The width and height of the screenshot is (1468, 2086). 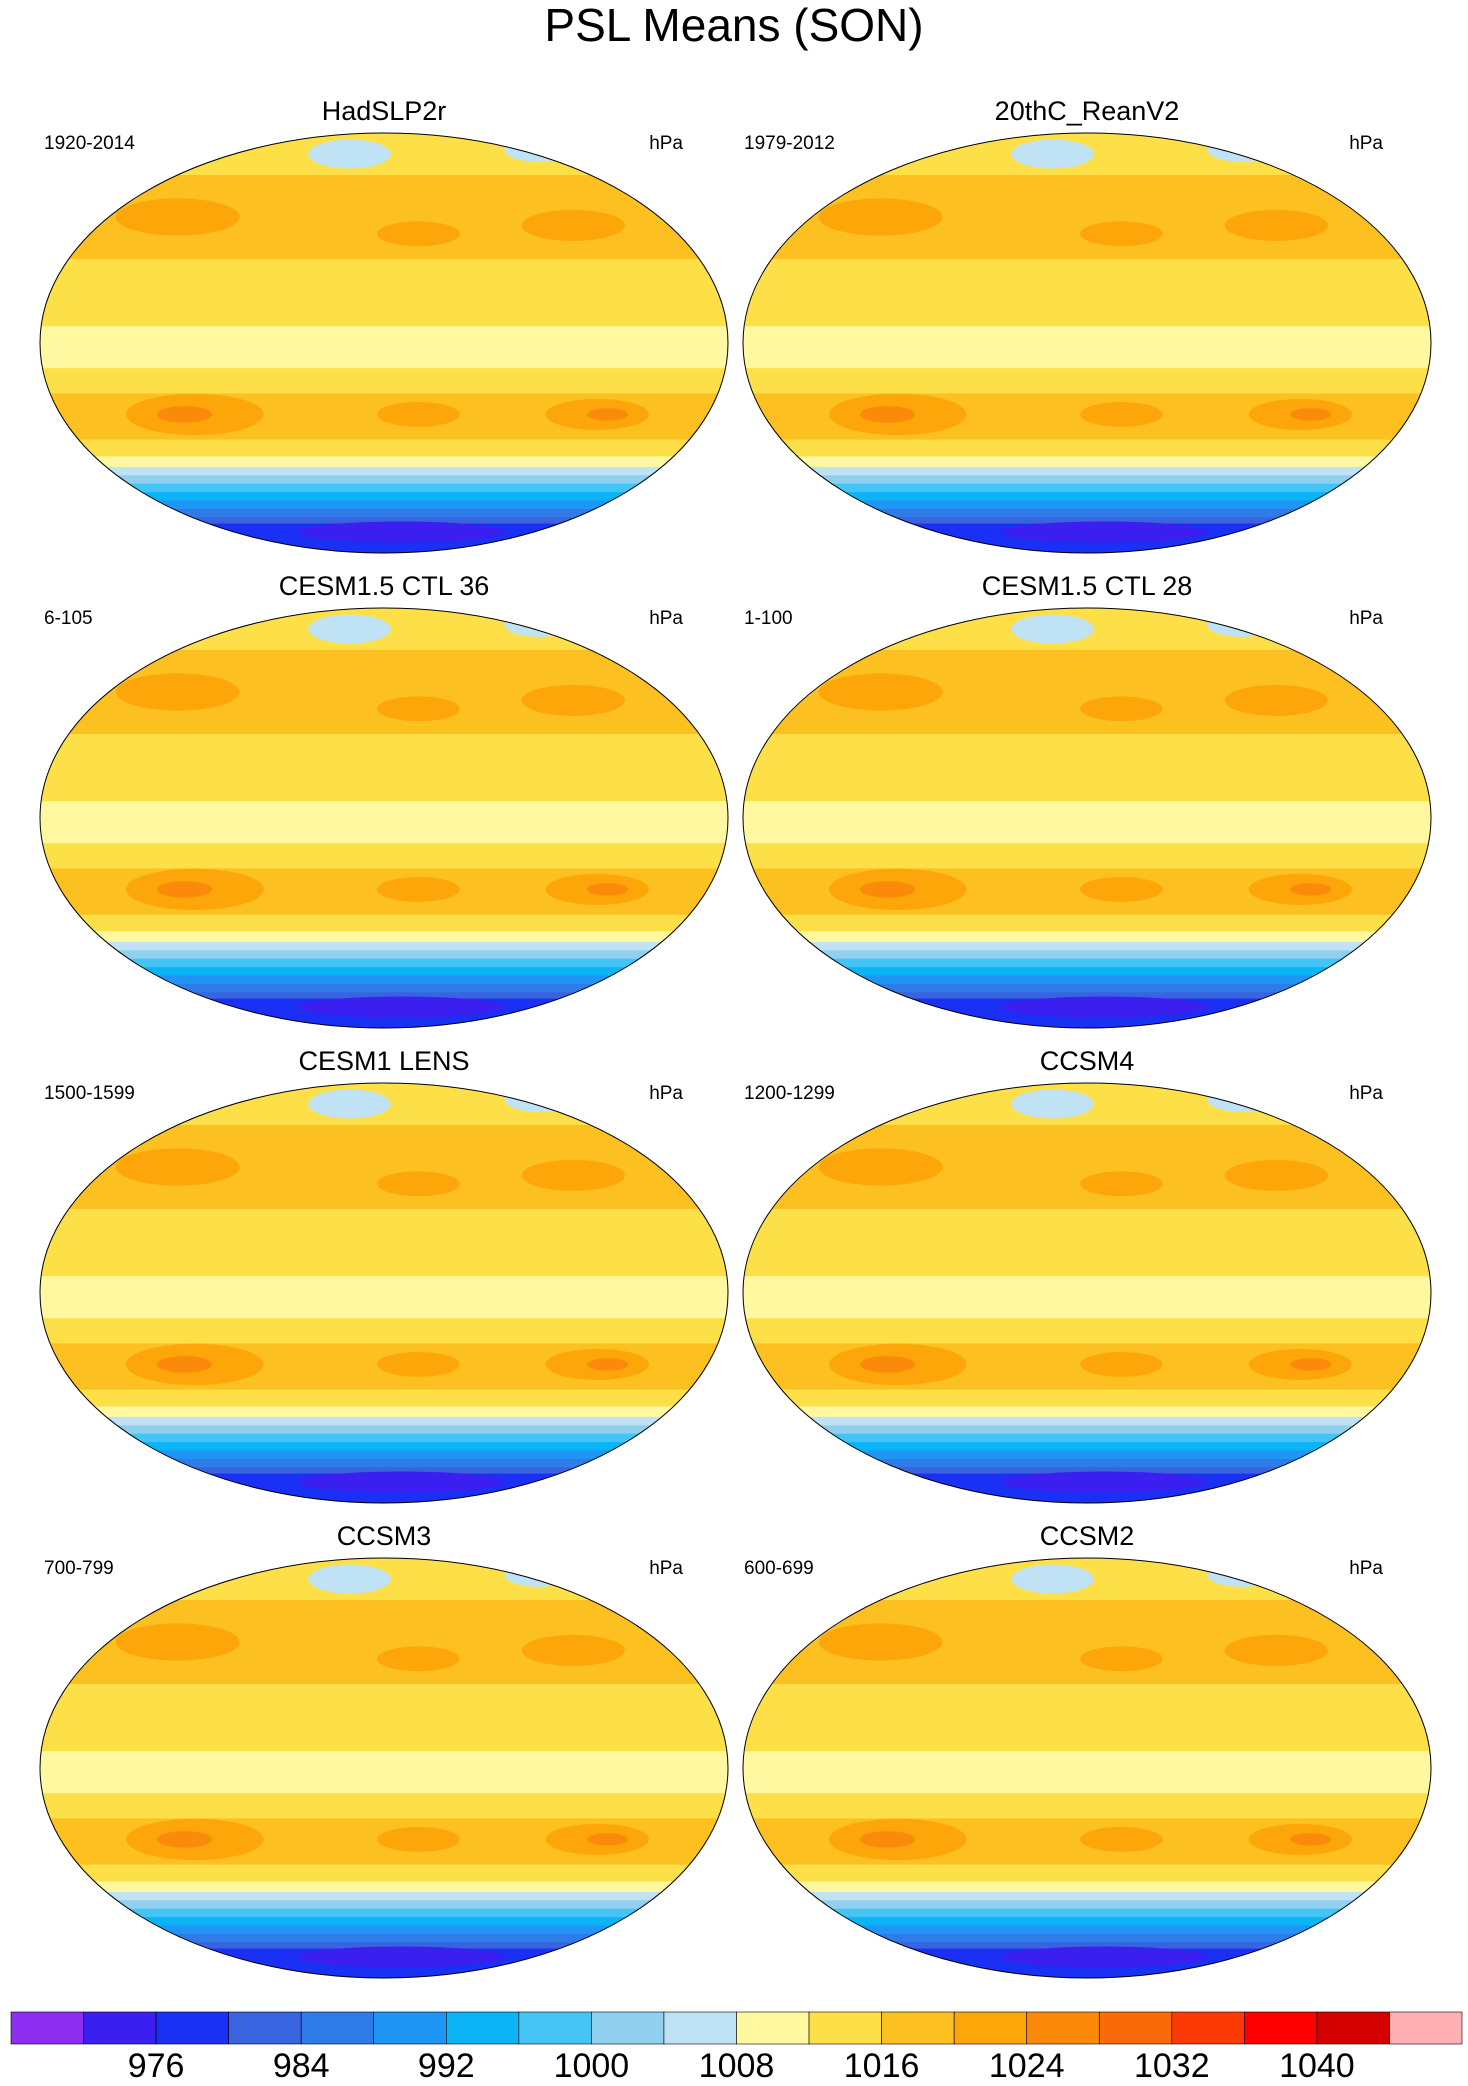 What do you see at coordinates (79, 1568) in the screenshot?
I see `panel-period: 700-799` at bounding box center [79, 1568].